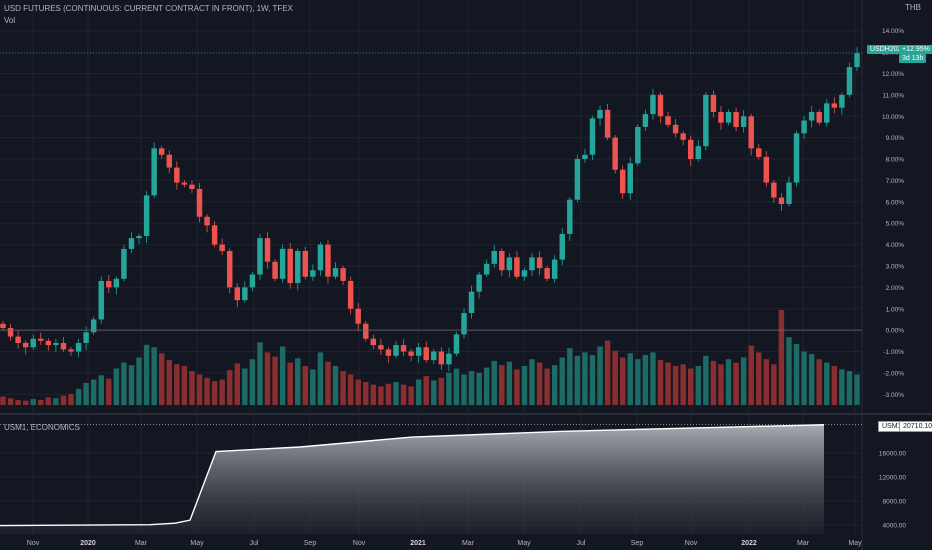  Describe the element at coordinates (892, 478) in the screenshot. I see `lower-y-tick-label: 12000.00` at that location.